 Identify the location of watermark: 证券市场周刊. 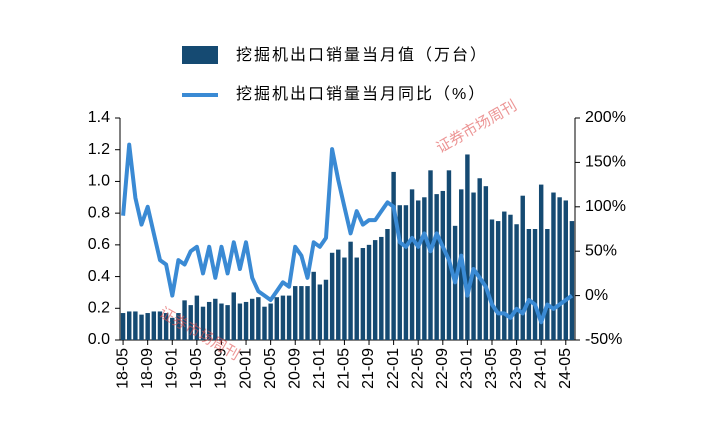
(476, 127).